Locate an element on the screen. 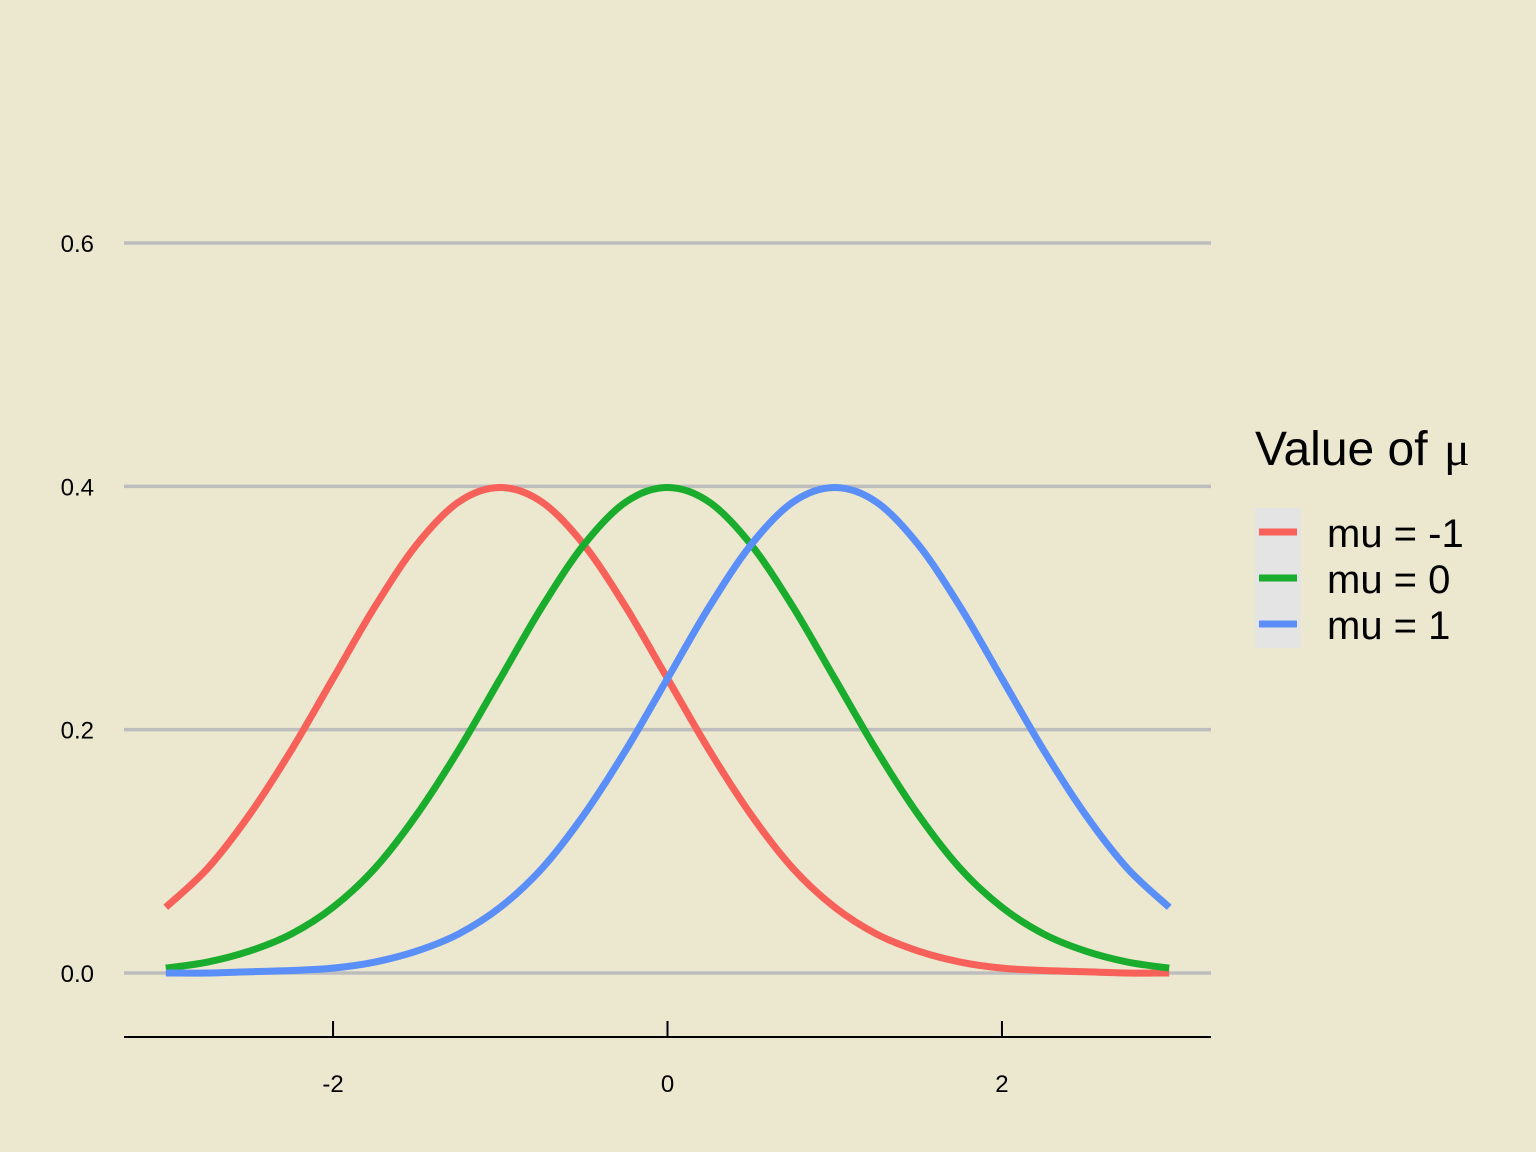  legend-title-symbol: μ is located at coordinates (1457, 449).